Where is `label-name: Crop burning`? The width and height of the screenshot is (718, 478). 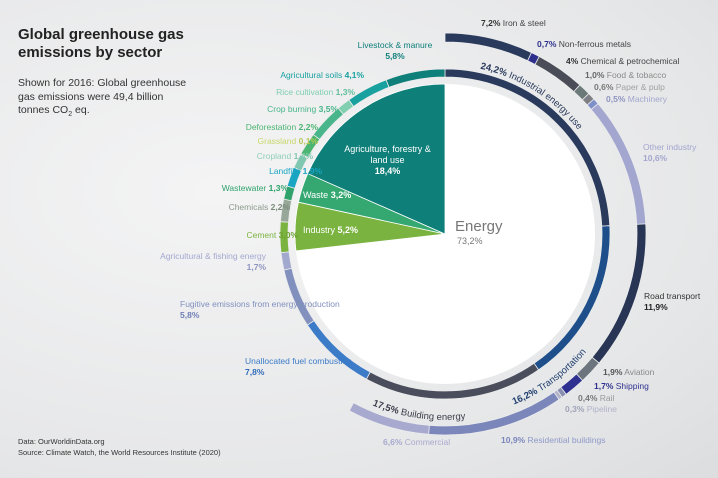
label-name: Crop burning is located at coordinates (292, 109).